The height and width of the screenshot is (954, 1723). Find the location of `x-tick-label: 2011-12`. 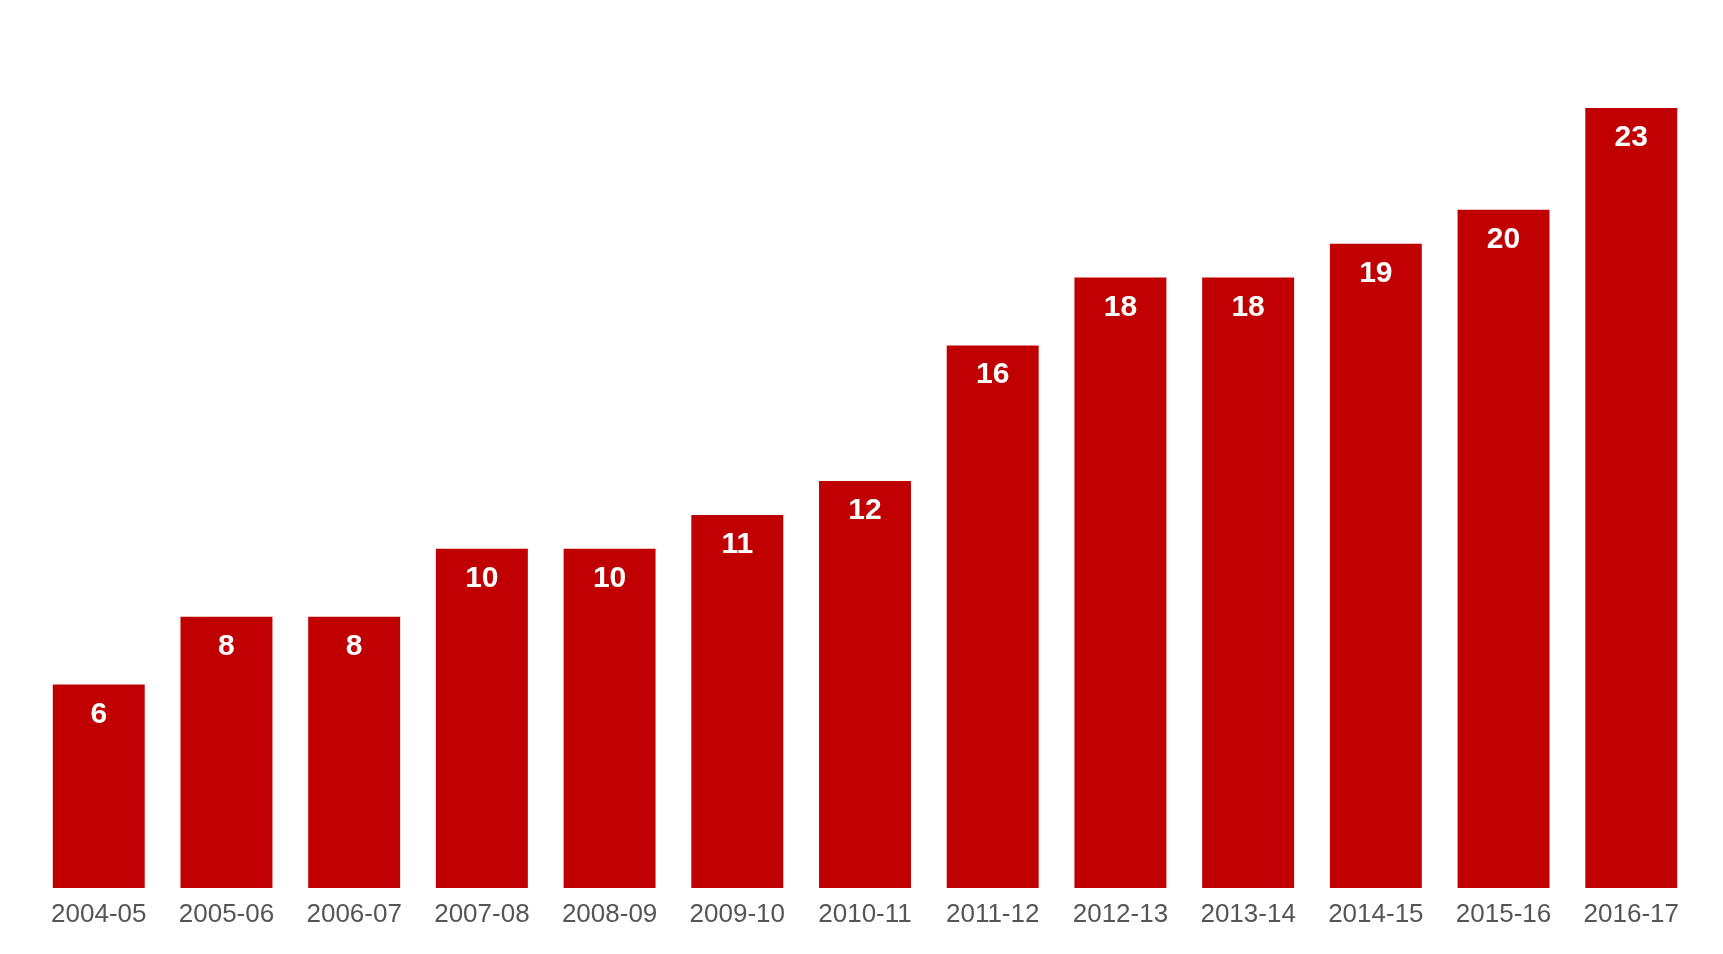

x-tick-label: 2011-12 is located at coordinates (992, 912).